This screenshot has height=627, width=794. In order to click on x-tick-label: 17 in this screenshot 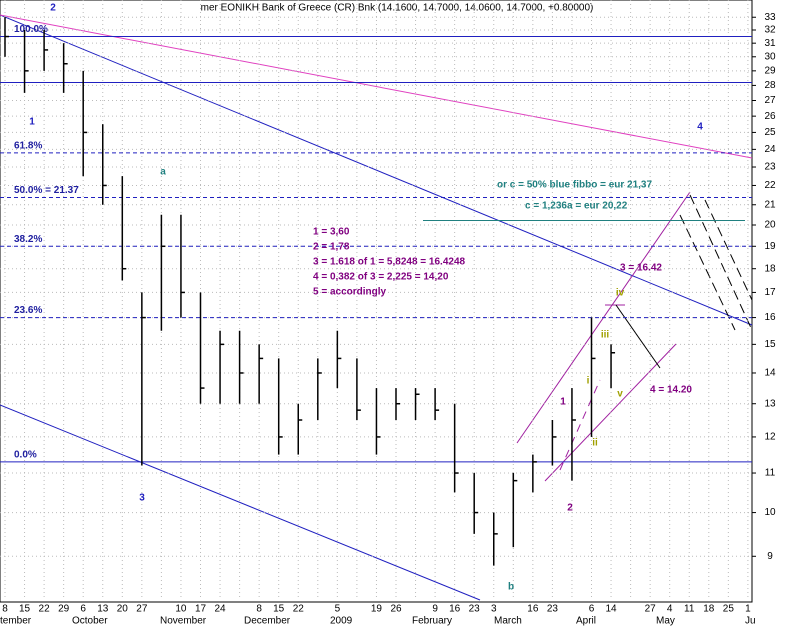, I will do `click(201, 609)`.